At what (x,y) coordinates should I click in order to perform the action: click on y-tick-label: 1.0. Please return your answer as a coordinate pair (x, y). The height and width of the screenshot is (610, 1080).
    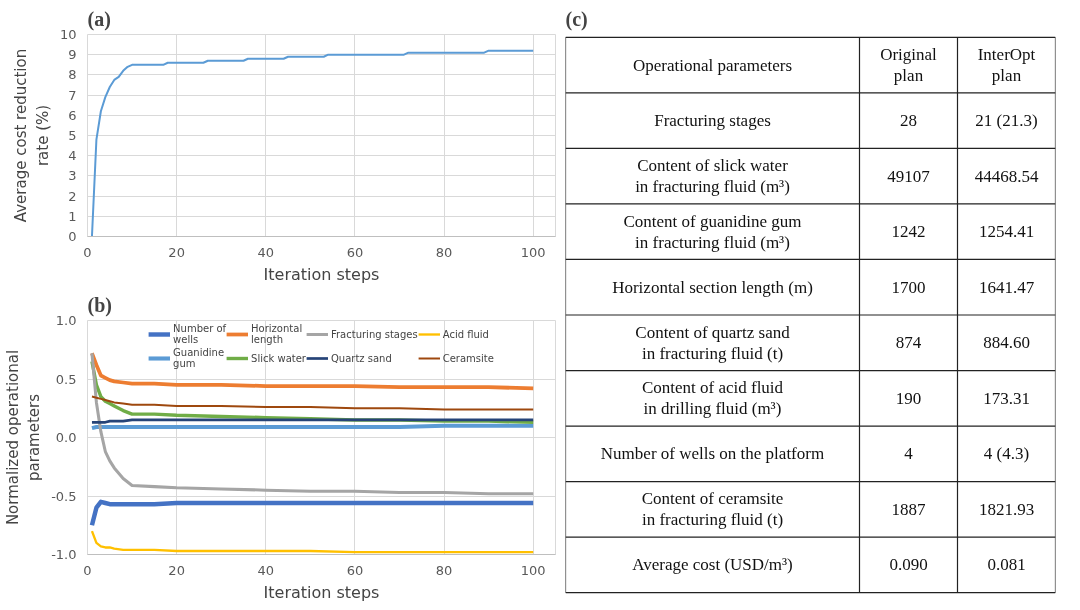
    Looking at the image, I should click on (66, 320).